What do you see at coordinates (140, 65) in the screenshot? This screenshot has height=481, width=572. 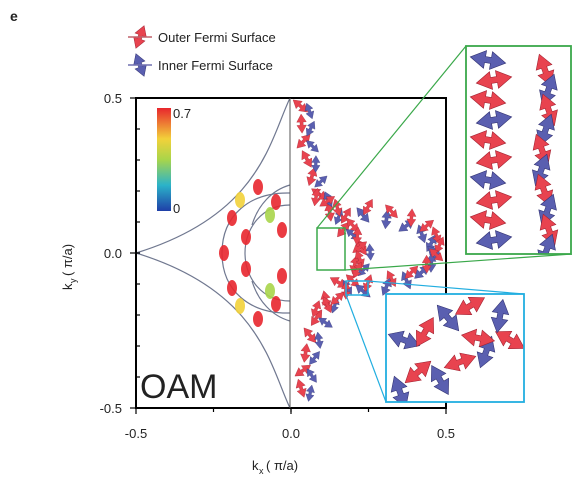 I see `legend-inner-arrow-icon` at bounding box center [140, 65].